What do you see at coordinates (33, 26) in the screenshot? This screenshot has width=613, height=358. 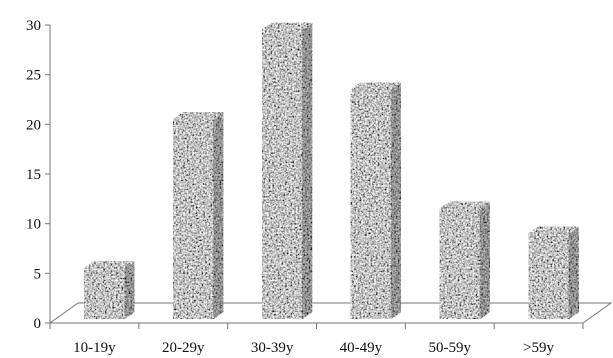 I see `y-tick-label: 30` at bounding box center [33, 26].